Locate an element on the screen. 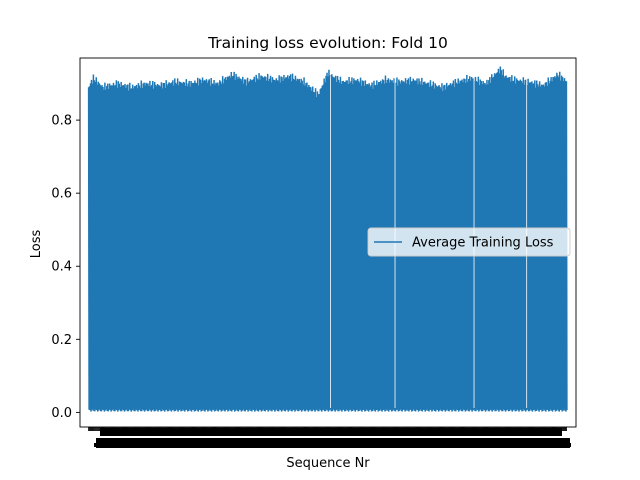 The height and width of the screenshot is (480, 640). y-axis-title: Loss is located at coordinates (36, 244).